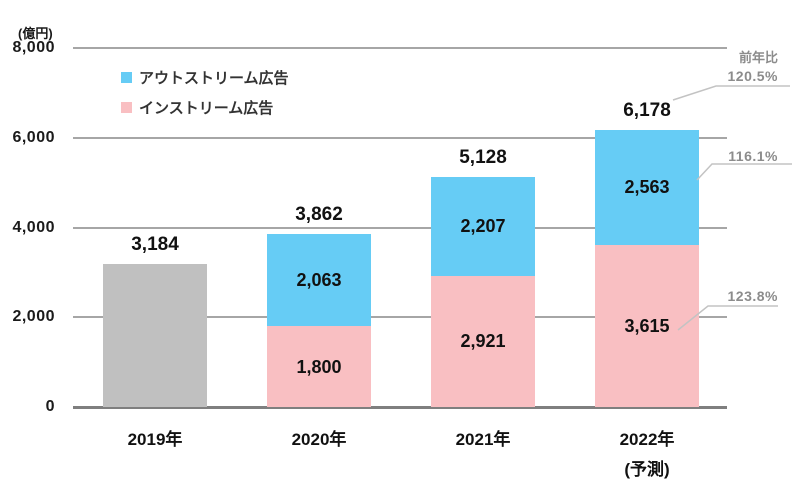 This screenshot has height=500, width=800. What do you see at coordinates (126, 107) in the screenshot?
I see `legend-swatch-instream` at bounding box center [126, 107].